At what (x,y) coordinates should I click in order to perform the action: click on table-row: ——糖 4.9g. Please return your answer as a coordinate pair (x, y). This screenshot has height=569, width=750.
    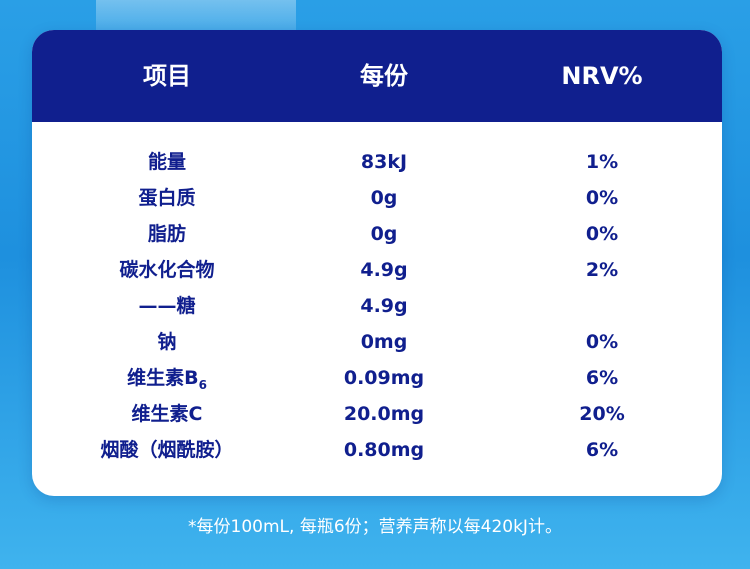
    Looking at the image, I should click on (377, 306).